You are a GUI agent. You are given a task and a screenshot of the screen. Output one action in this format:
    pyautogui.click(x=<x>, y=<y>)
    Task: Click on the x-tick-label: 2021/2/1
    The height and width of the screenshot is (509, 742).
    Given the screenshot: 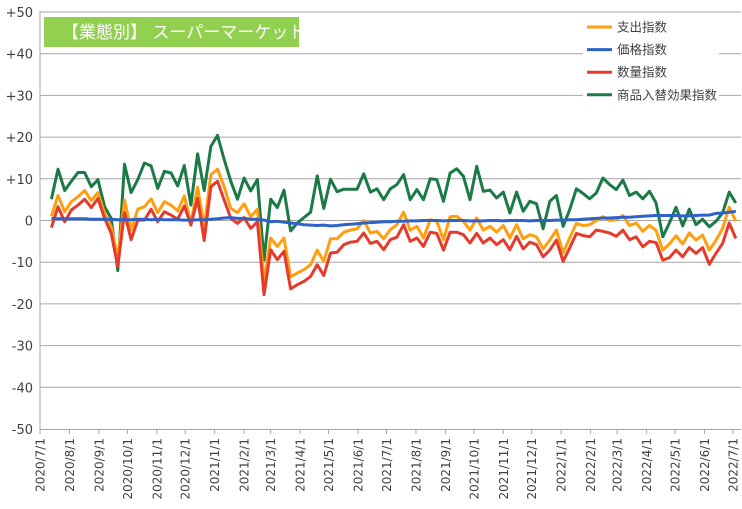 What is the action you would take?
    pyautogui.click(x=245, y=465)
    